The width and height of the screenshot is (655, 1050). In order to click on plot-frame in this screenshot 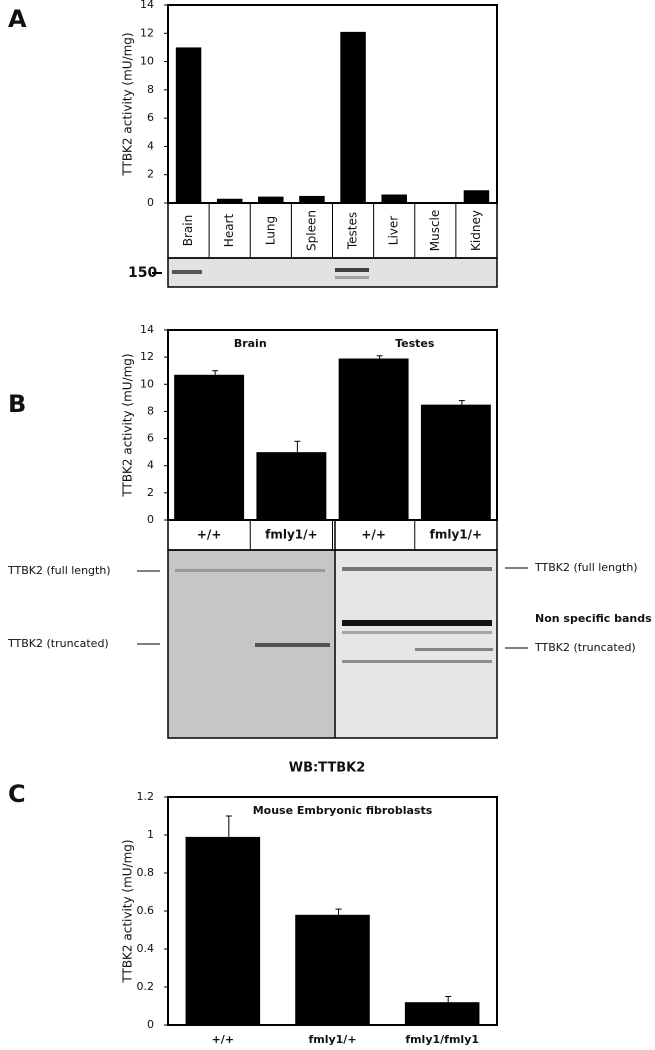, I will do `click(332, 104)`.